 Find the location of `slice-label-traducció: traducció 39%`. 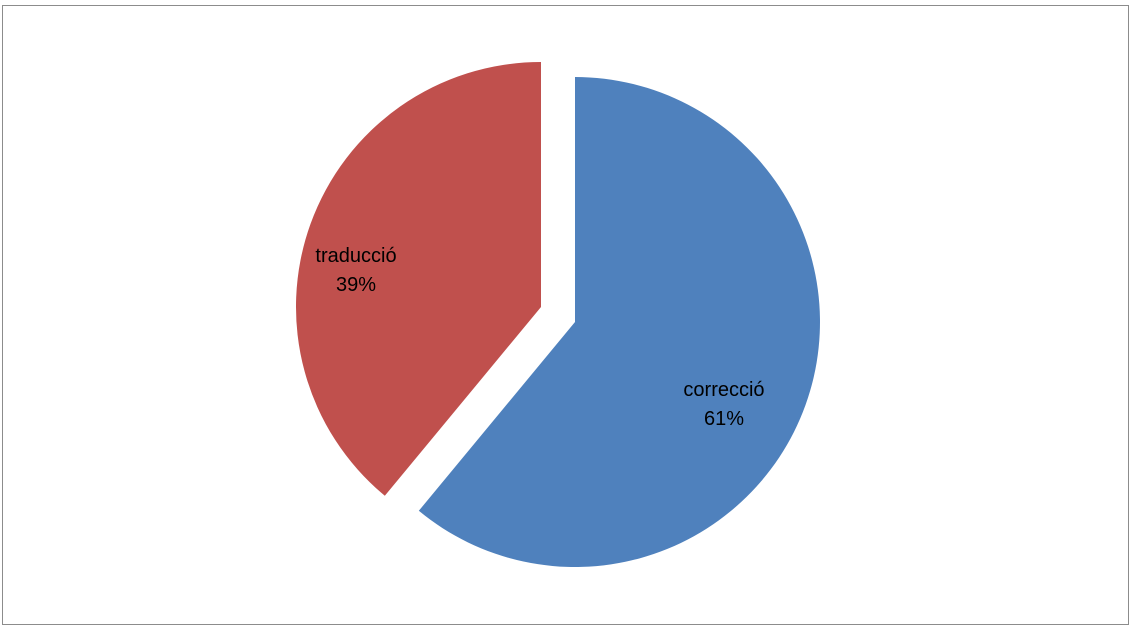

slice-label-traducció: traducció 39% is located at coordinates (355, 270).